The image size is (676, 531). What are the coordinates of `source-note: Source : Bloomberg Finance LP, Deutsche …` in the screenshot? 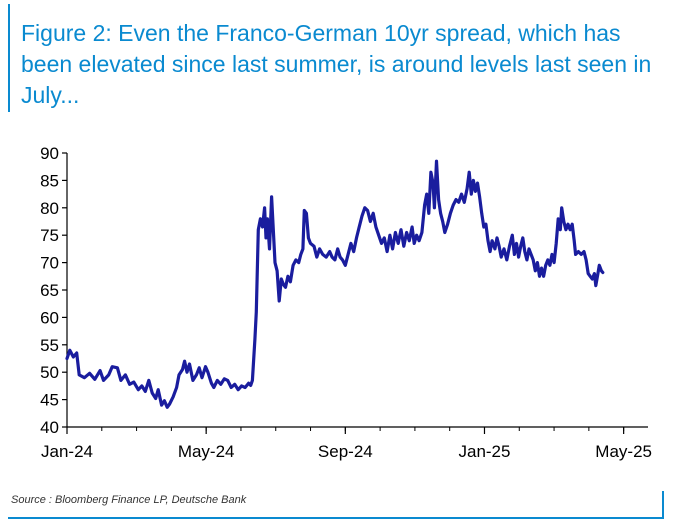 It's located at (129, 500).